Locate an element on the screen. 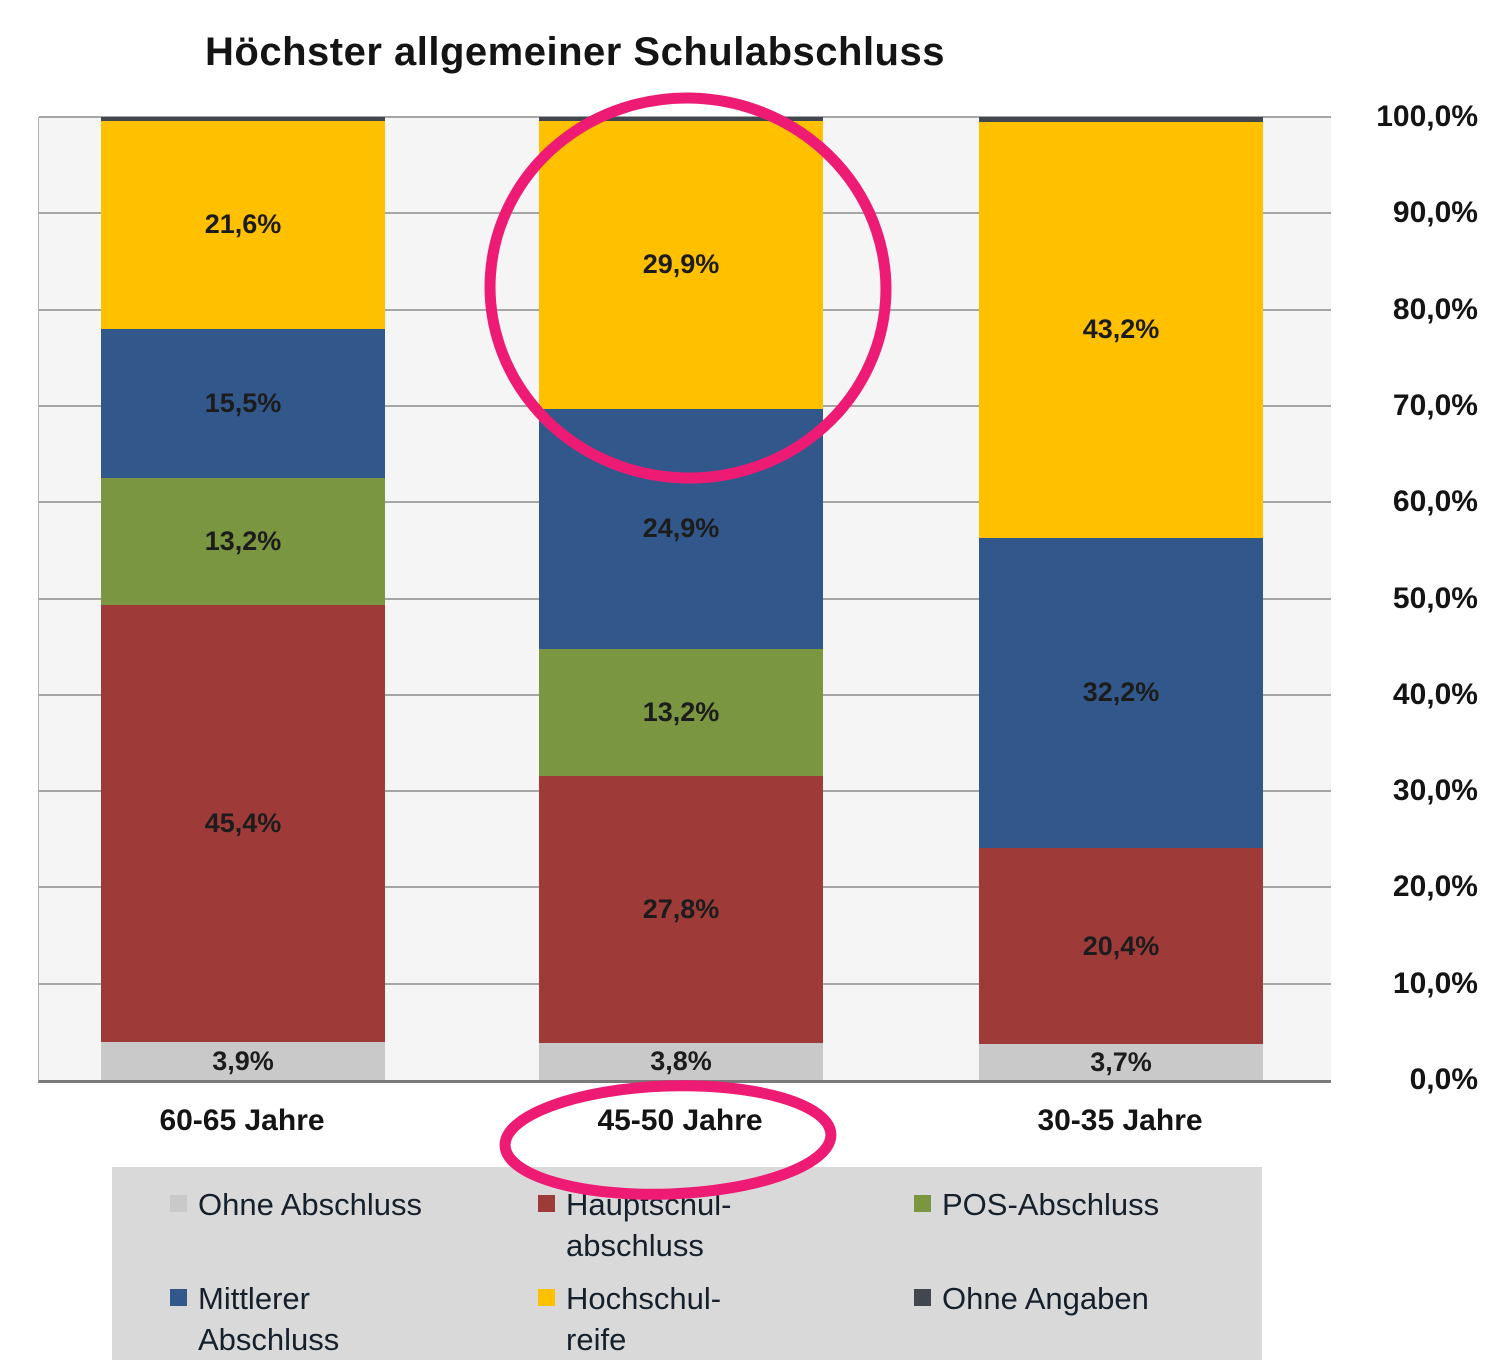 The image size is (1511, 1372). segment-label: 21,6% is located at coordinates (243, 224).